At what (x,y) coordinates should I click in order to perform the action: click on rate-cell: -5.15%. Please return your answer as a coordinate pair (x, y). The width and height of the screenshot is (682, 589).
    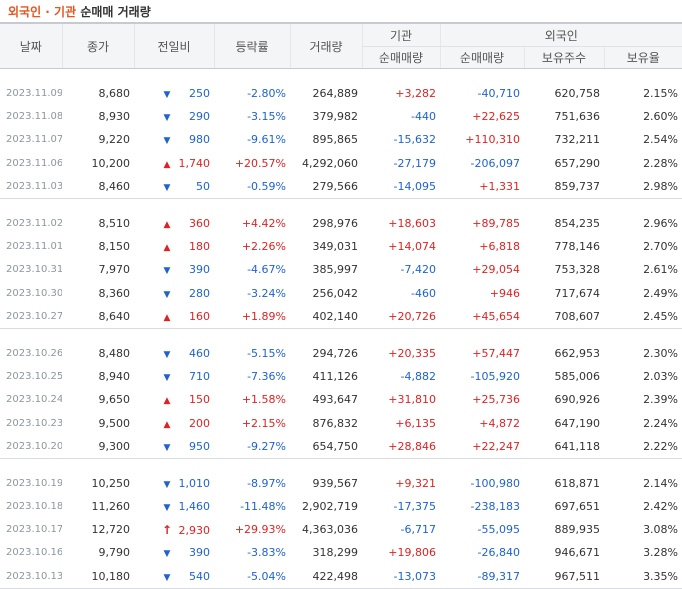
    Looking at the image, I should click on (266, 353).